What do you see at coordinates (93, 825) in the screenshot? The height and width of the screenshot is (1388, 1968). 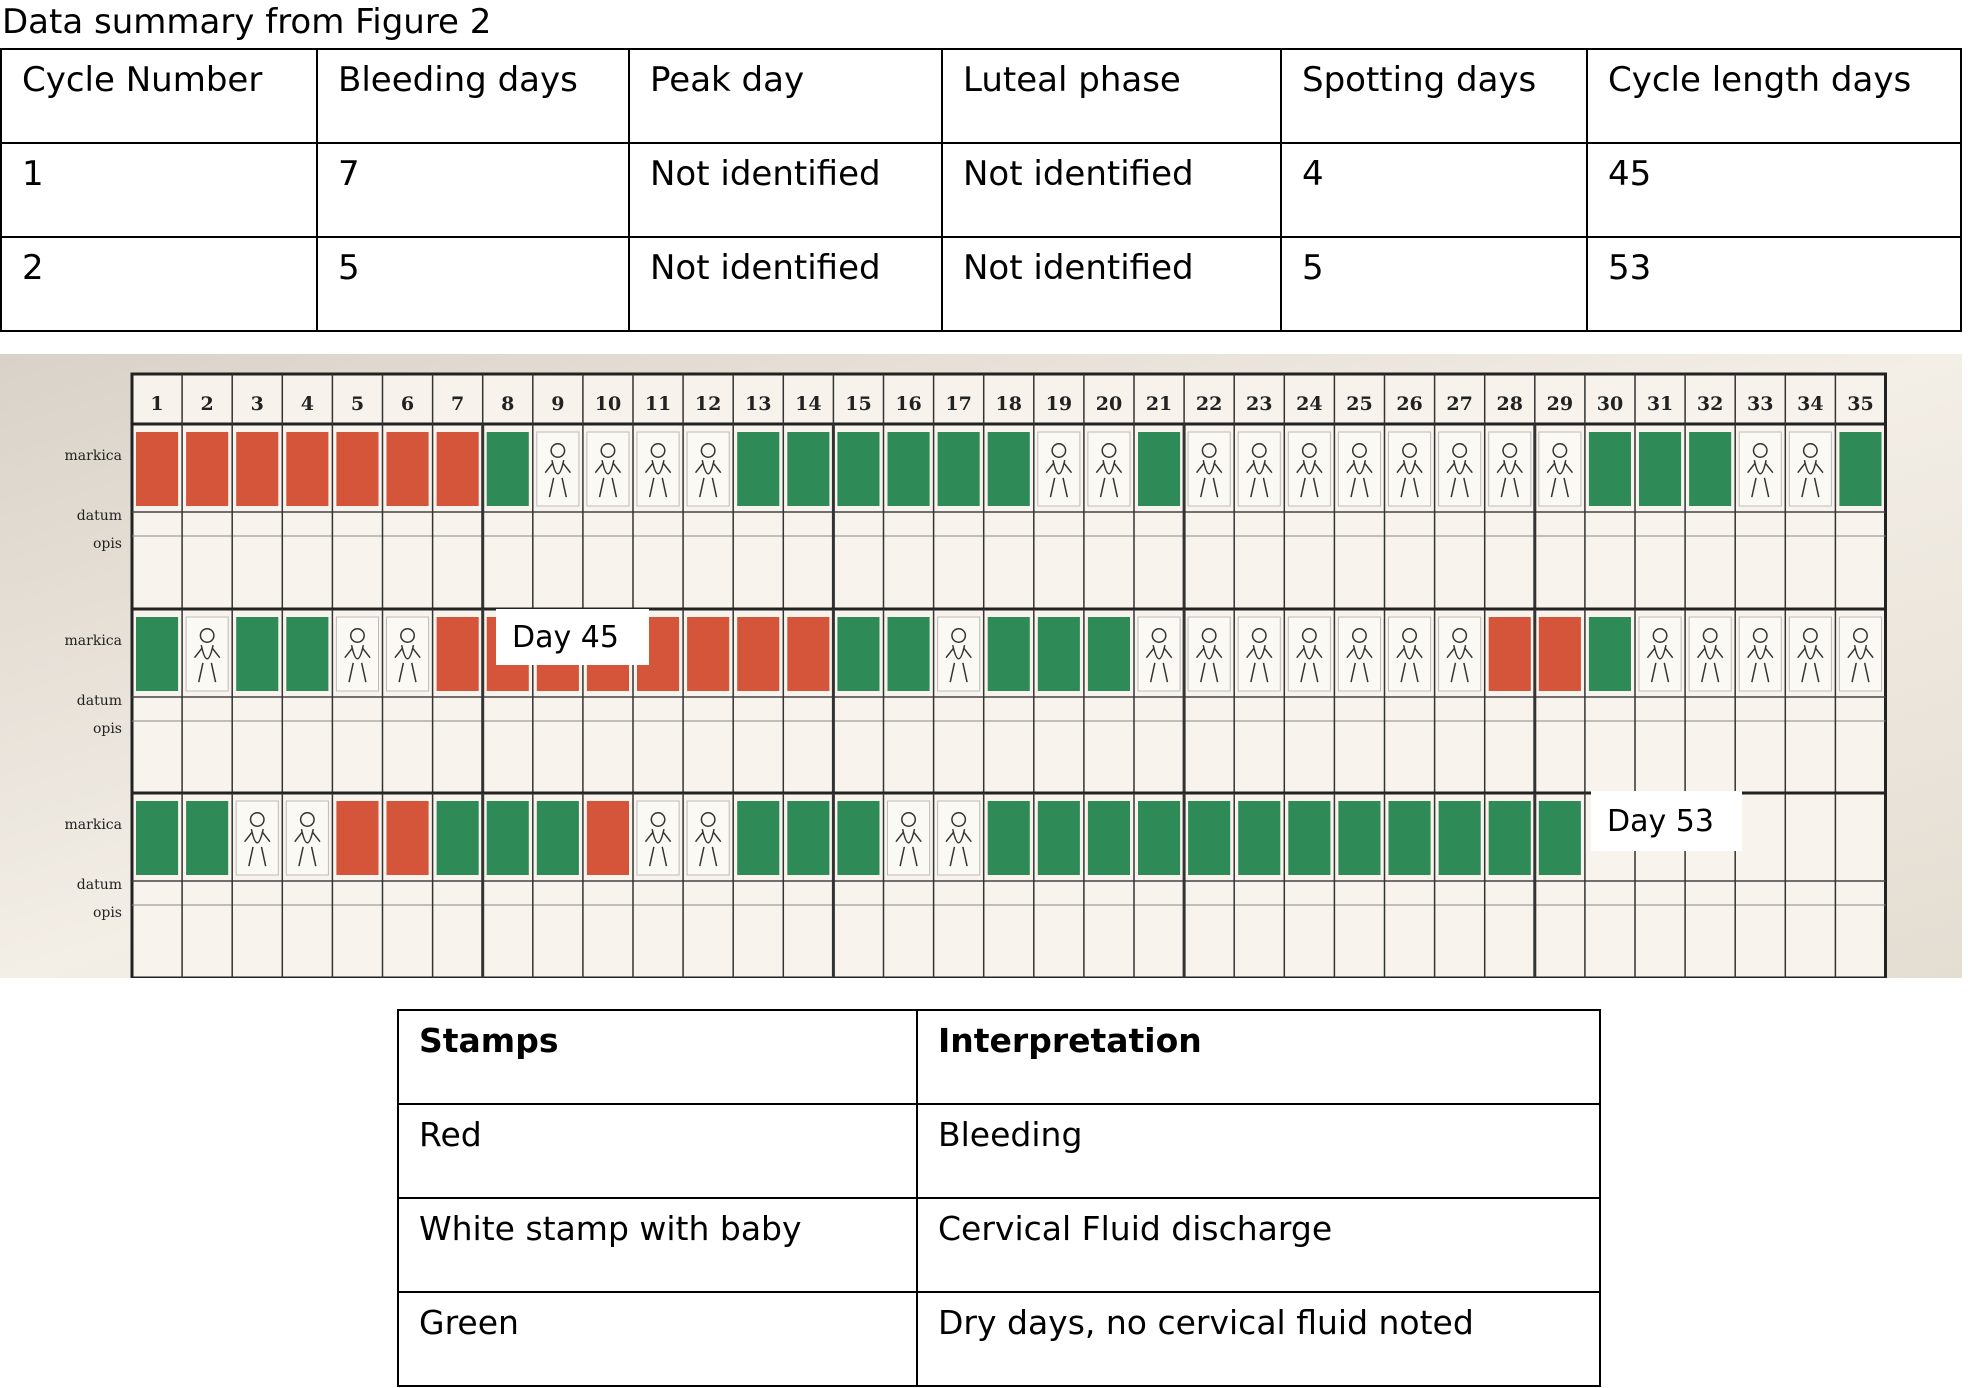 I see `row-label: markica` at bounding box center [93, 825].